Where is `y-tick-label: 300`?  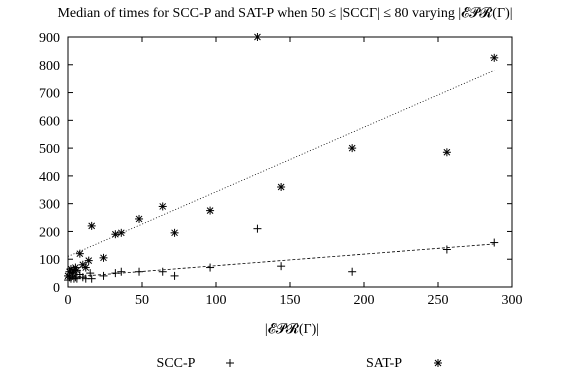 y-tick-label: 300 is located at coordinates (49, 205).